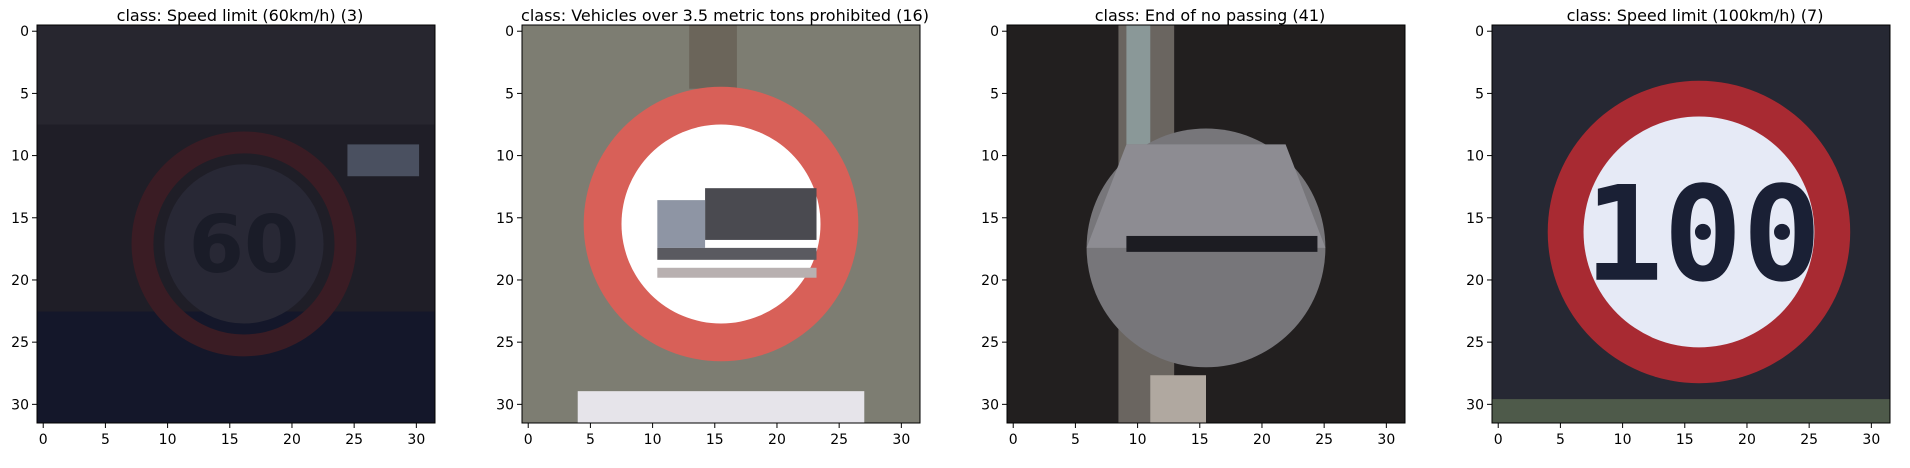 The width and height of the screenshot is (1910, 468). Describe the element at coordinates (1702, 234) in the screenshot. I see `svg-text: 100` at that location.